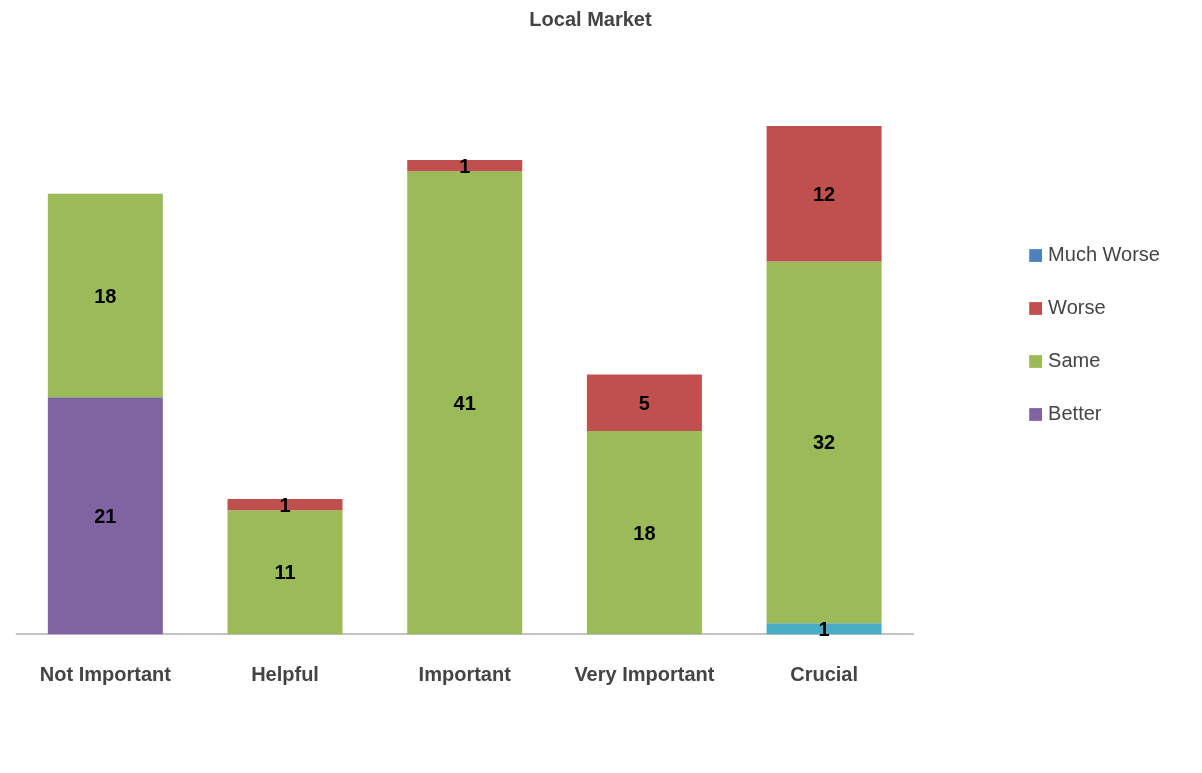 The image size is (1202, 773). Describe the element at coordinates (644, 673) in the screenshot. I see `x-tick-label: Very Important` at that location.